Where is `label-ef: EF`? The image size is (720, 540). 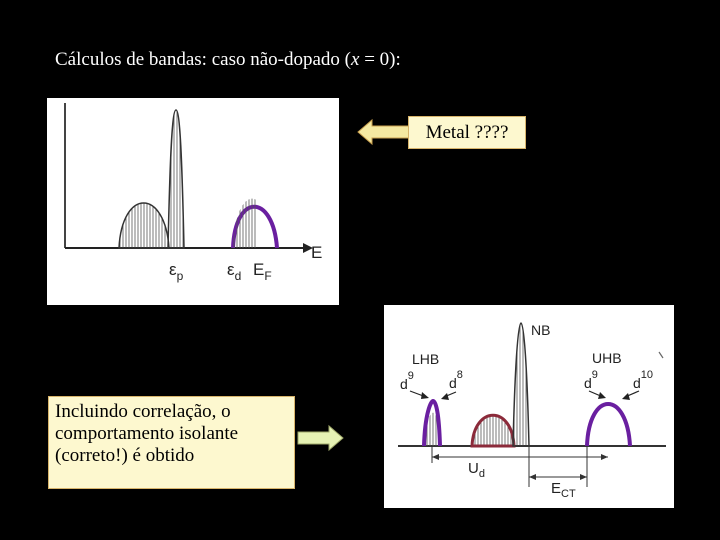
label-ef: EF is located at coordinates (262, 271).